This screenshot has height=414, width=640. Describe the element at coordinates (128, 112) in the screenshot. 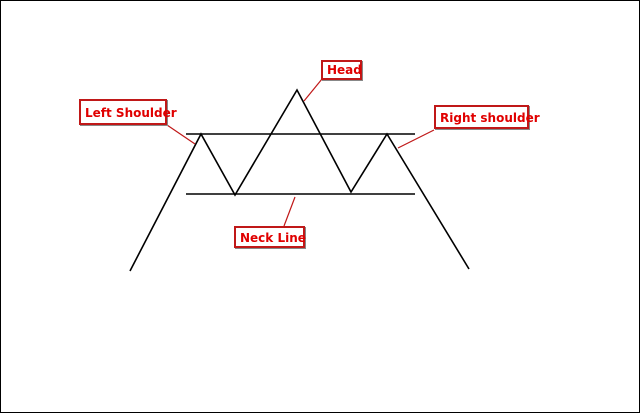

I see `left-shoulder-label: Left Shoulder` at that location.